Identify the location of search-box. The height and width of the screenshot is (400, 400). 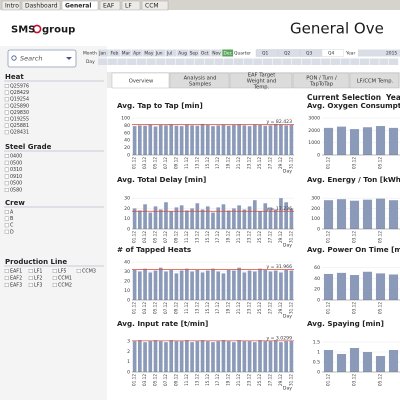
(42, 58).